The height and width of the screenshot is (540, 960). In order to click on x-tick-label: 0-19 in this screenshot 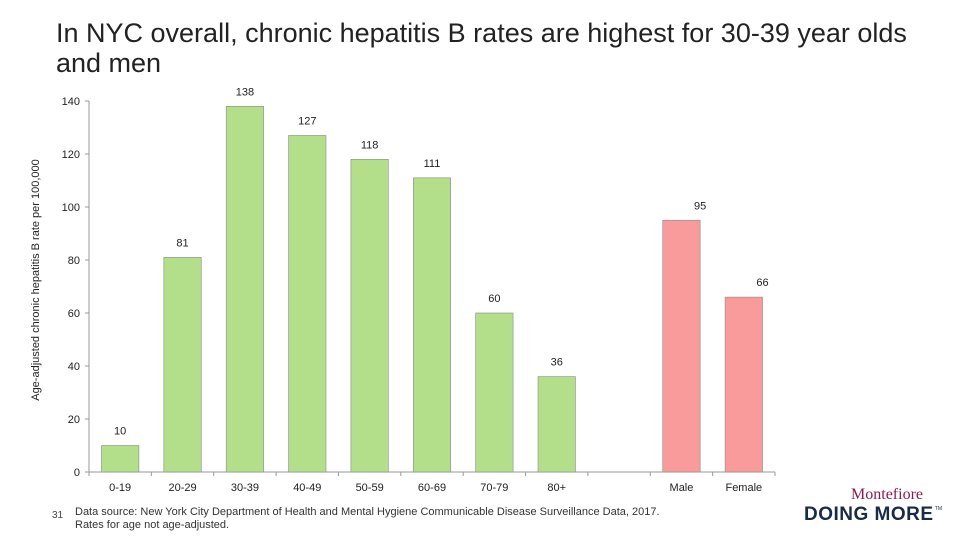, I will do `click(120, 488)`.